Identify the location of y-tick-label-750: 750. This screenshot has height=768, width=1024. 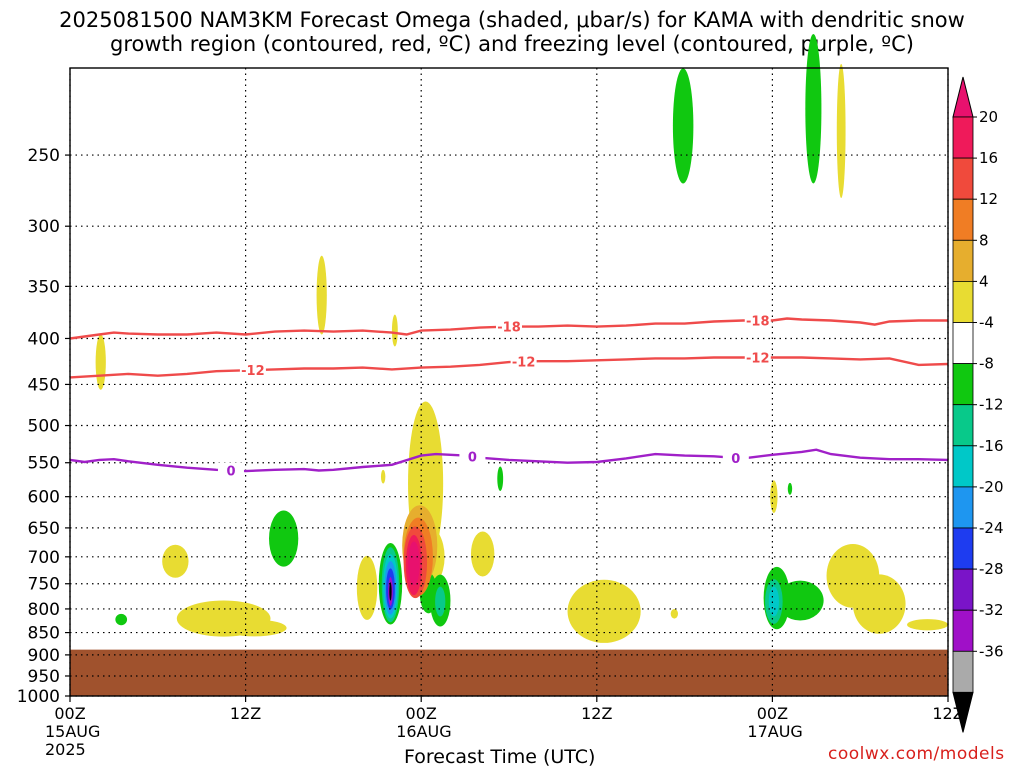
(44, 585).